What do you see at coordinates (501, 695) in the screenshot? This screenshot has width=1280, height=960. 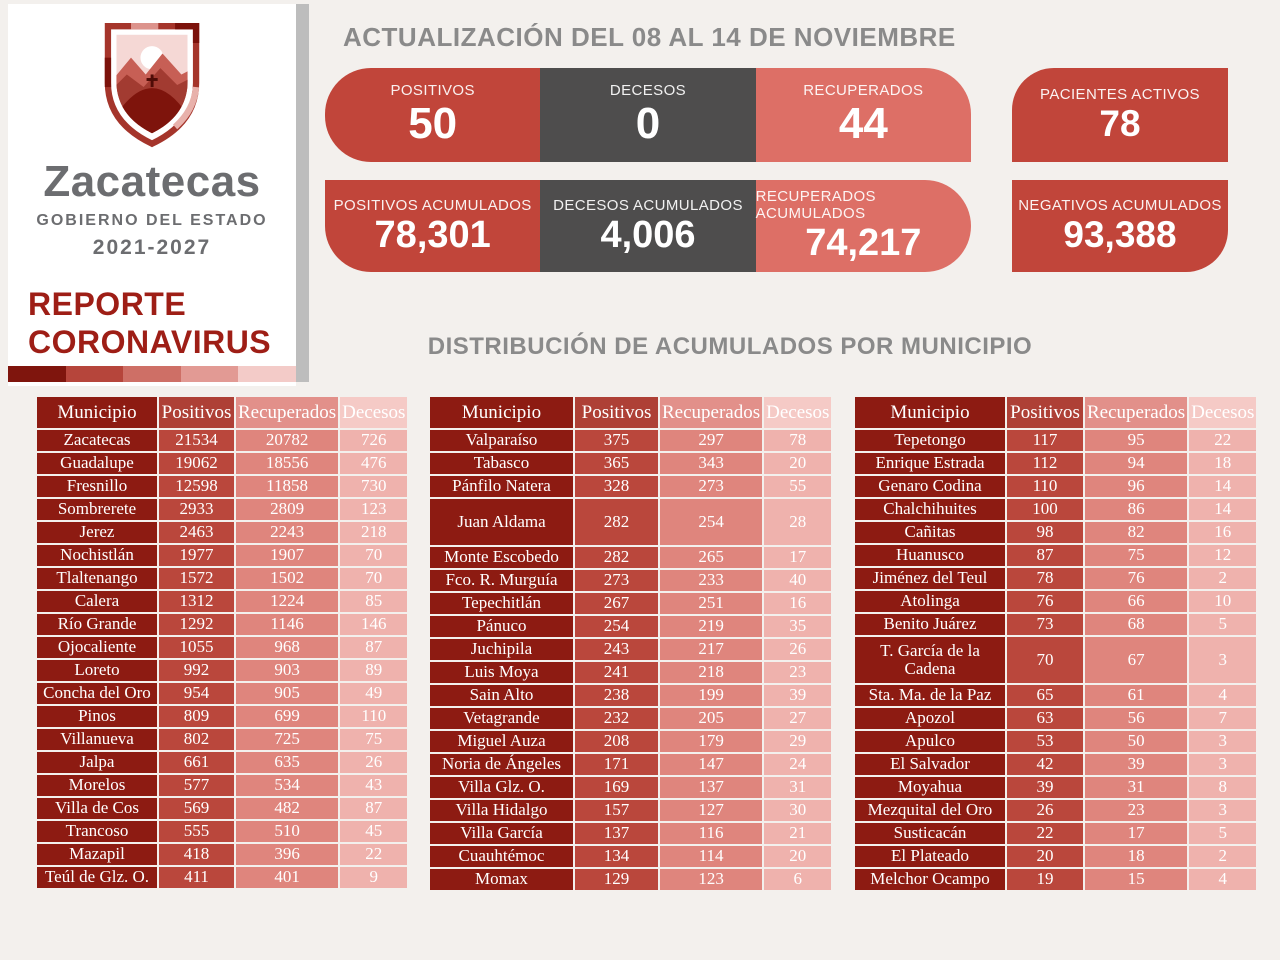 I see `municipality-name: Sain Alto` at bounding box center [501, 695].